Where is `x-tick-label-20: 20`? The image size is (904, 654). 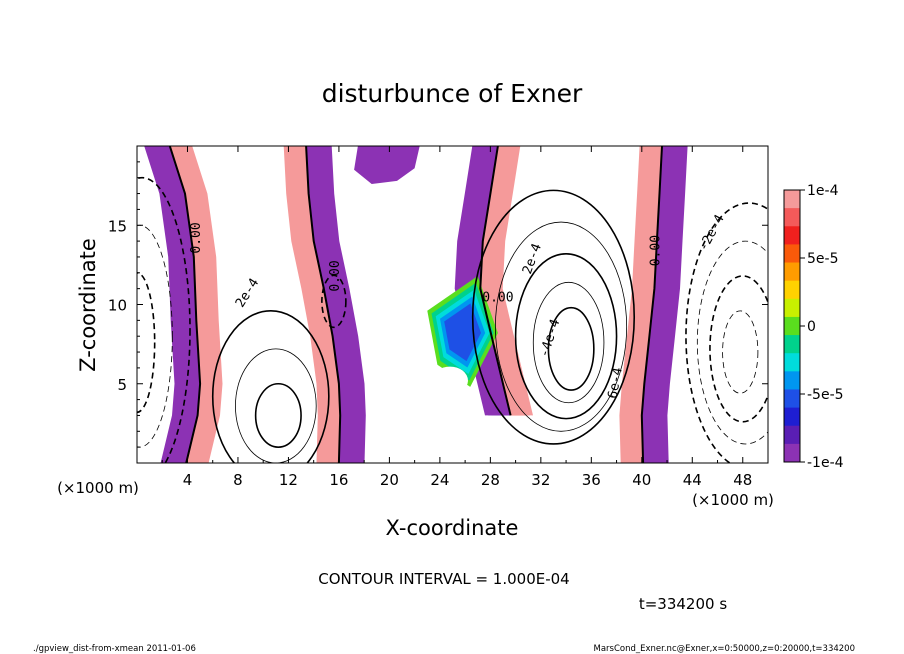 x-tick-label-20: 20 is located at coordinates (389, 480).